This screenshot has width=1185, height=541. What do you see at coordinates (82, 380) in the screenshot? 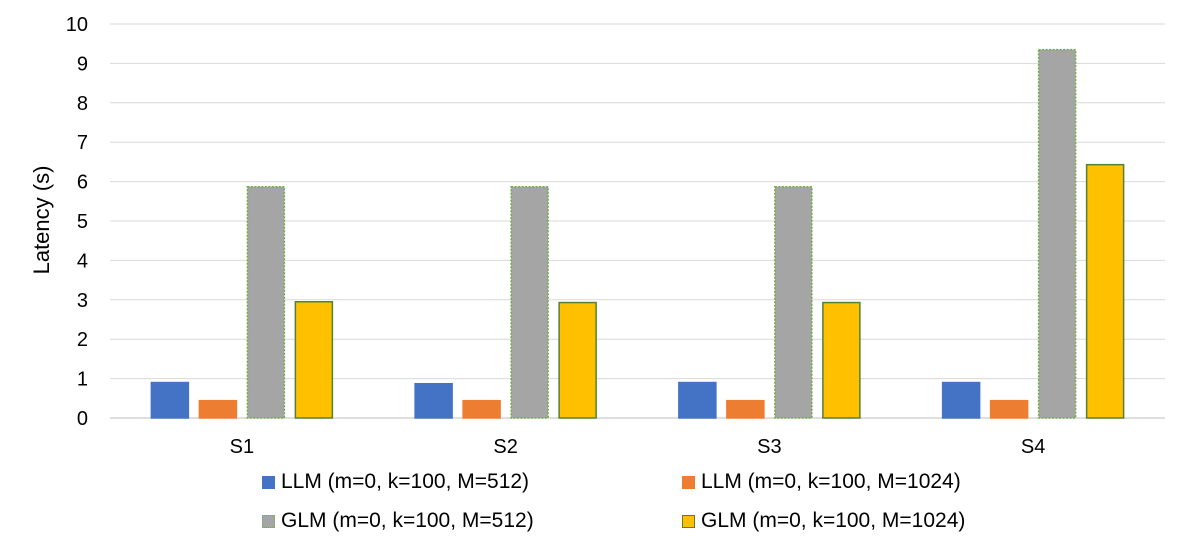
I see `y-tick-label: 1` at bounding box center [82, 380].